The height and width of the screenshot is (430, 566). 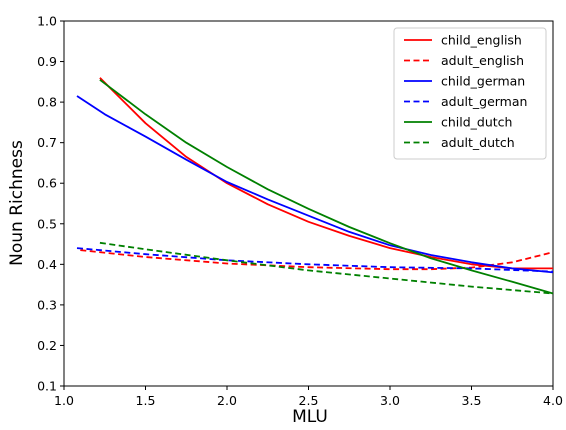 I want to click on x-tick-label: 1.5, so click(x=146, y=400).